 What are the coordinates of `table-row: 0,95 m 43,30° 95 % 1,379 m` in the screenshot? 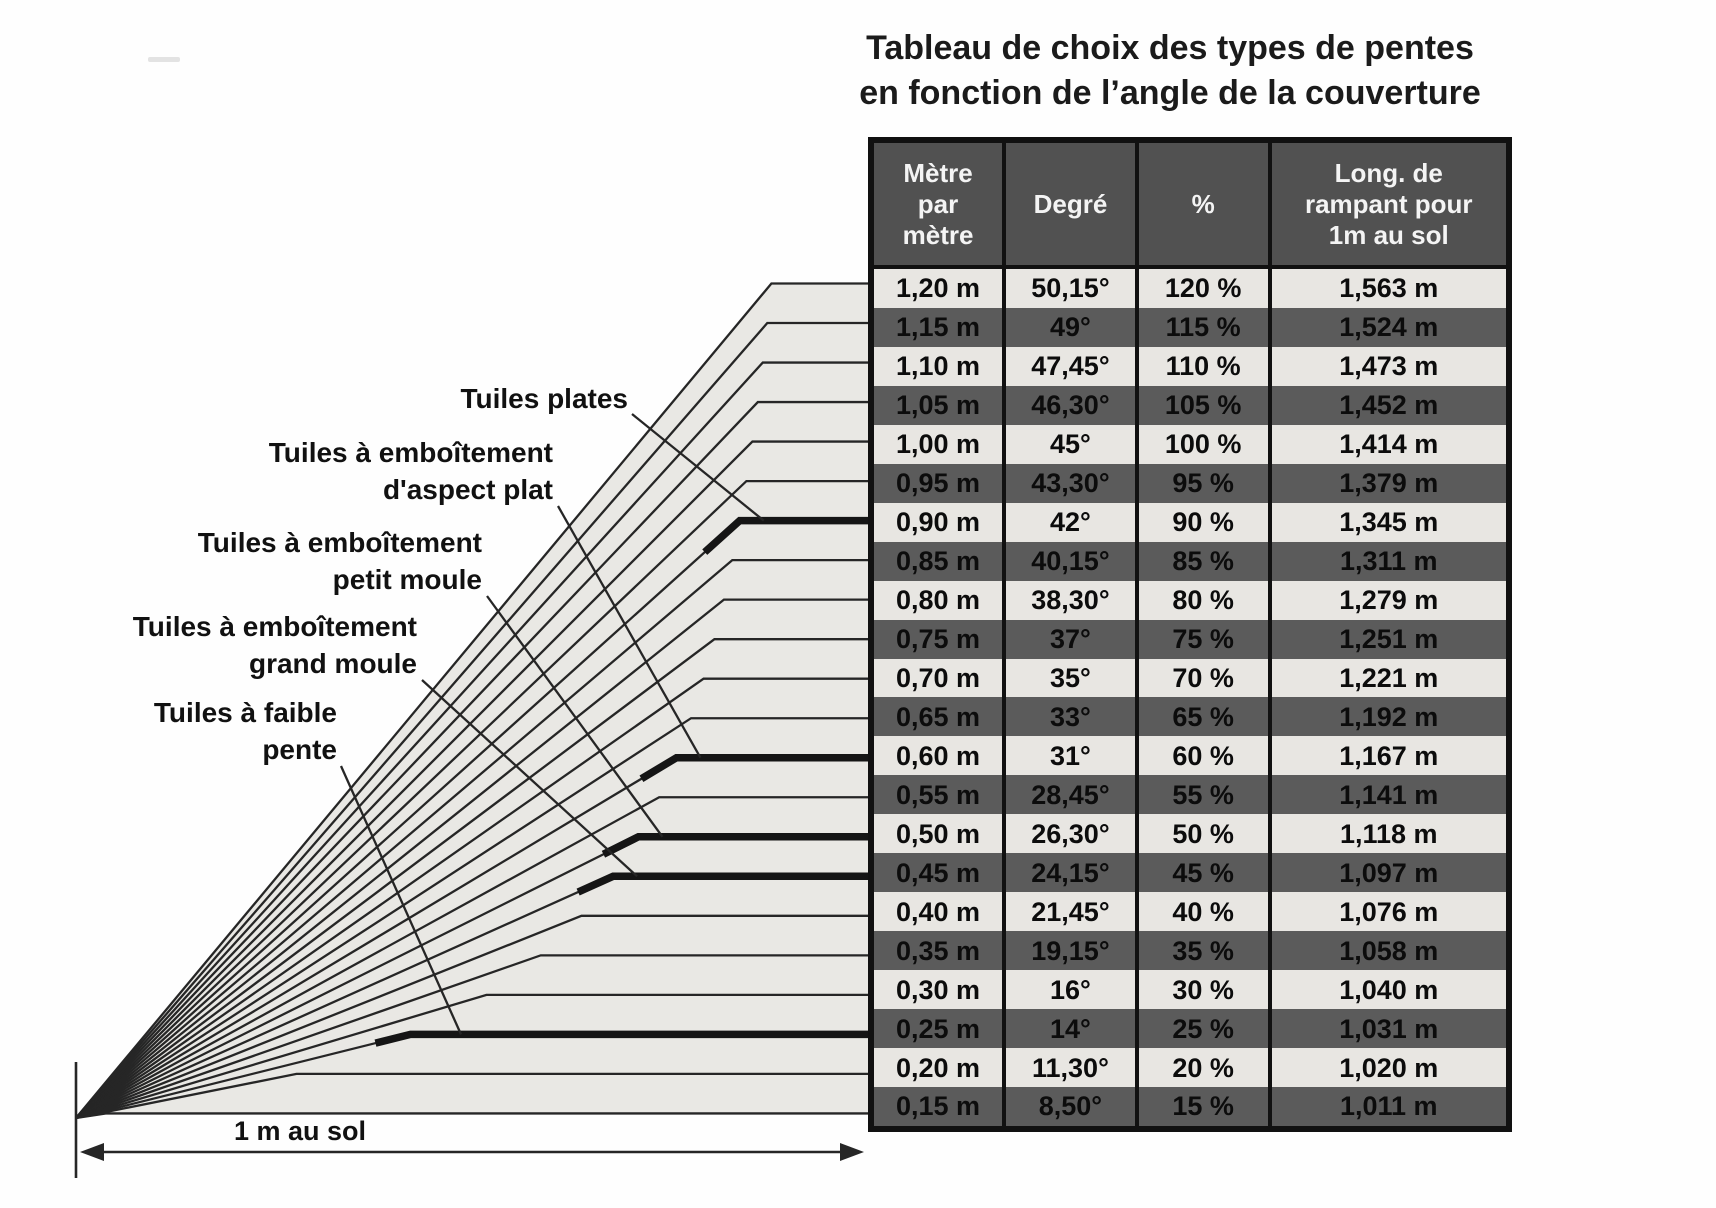 It's located at (1190, 483).